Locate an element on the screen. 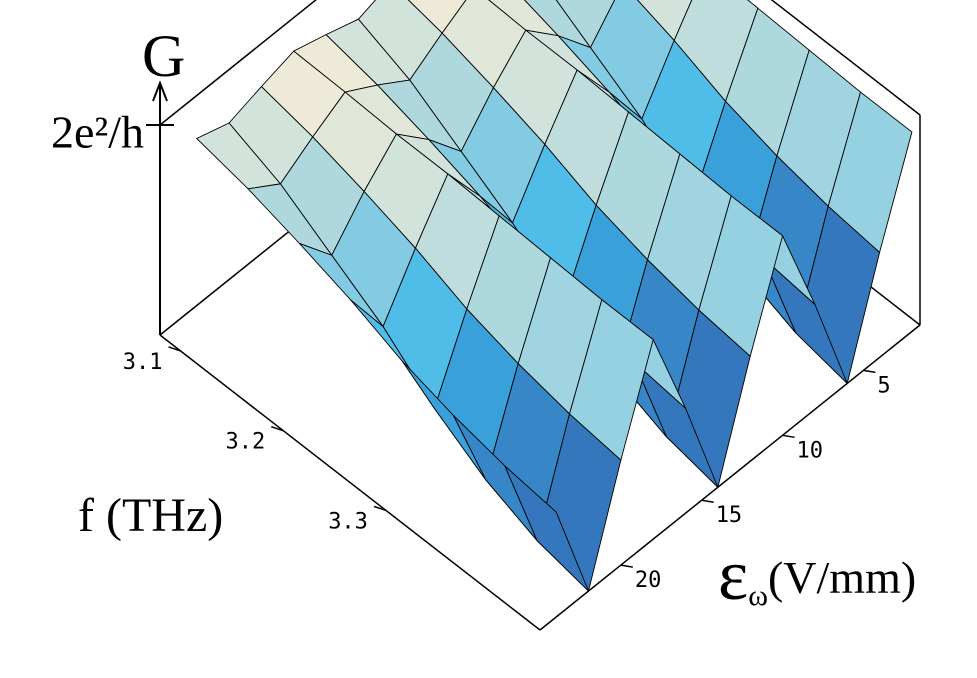 The width and height of the screenshot is (977, 678). y-tick-label: 3.2 is located at coordinates (245, 442).